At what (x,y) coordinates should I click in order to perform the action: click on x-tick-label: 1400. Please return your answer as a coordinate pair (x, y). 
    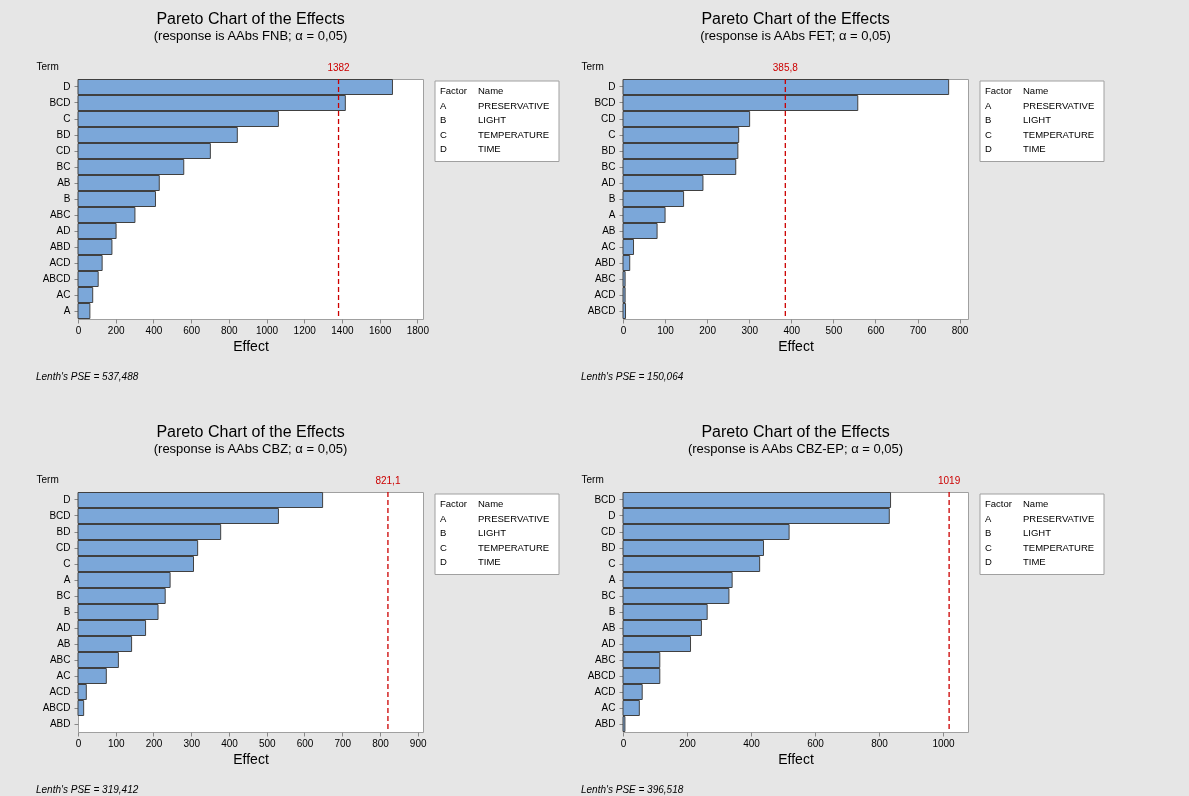
    Looking at the image, I should click on (342, 330).